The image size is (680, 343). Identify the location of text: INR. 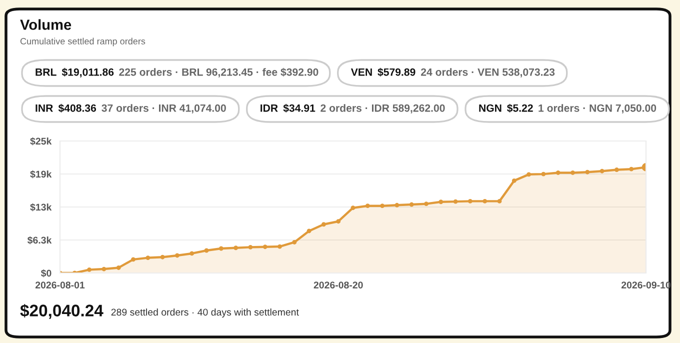
(44, 108).